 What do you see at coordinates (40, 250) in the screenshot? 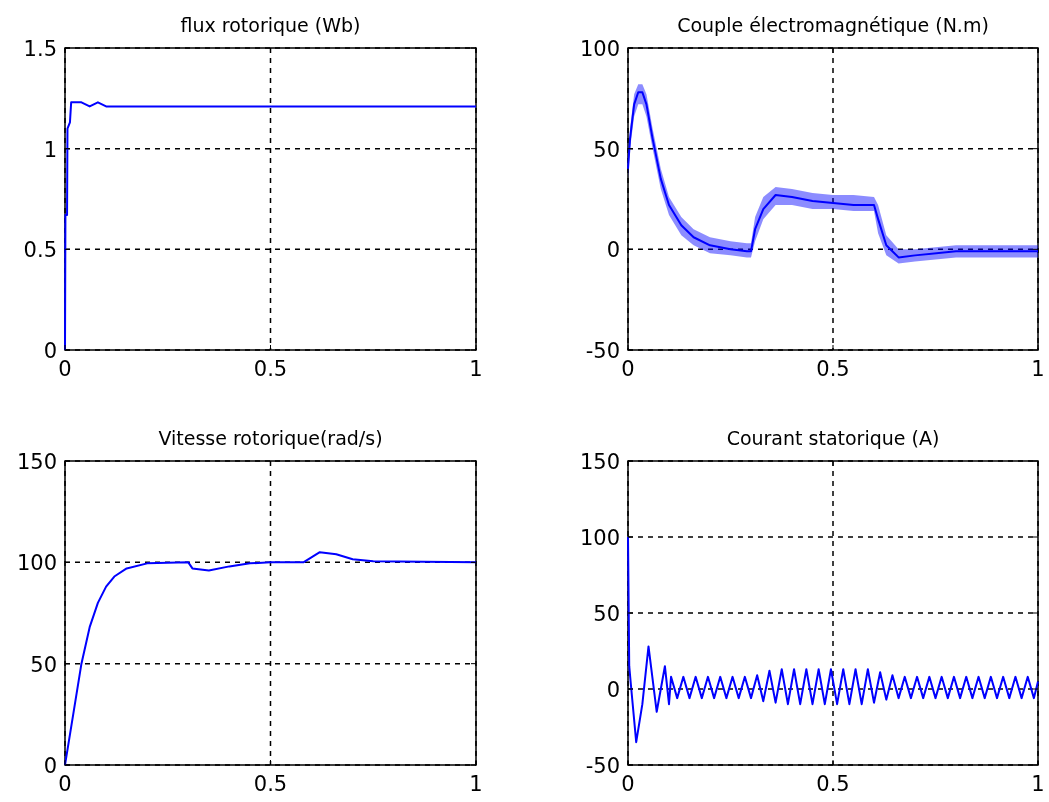
I see `y-tick-label: 0.5` at bounding box center [40, 250].